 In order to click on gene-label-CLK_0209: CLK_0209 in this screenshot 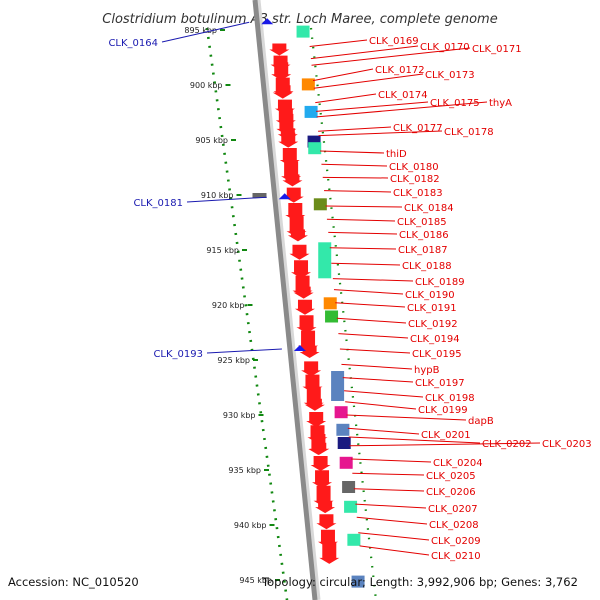, I will do `click(456, 541)`.